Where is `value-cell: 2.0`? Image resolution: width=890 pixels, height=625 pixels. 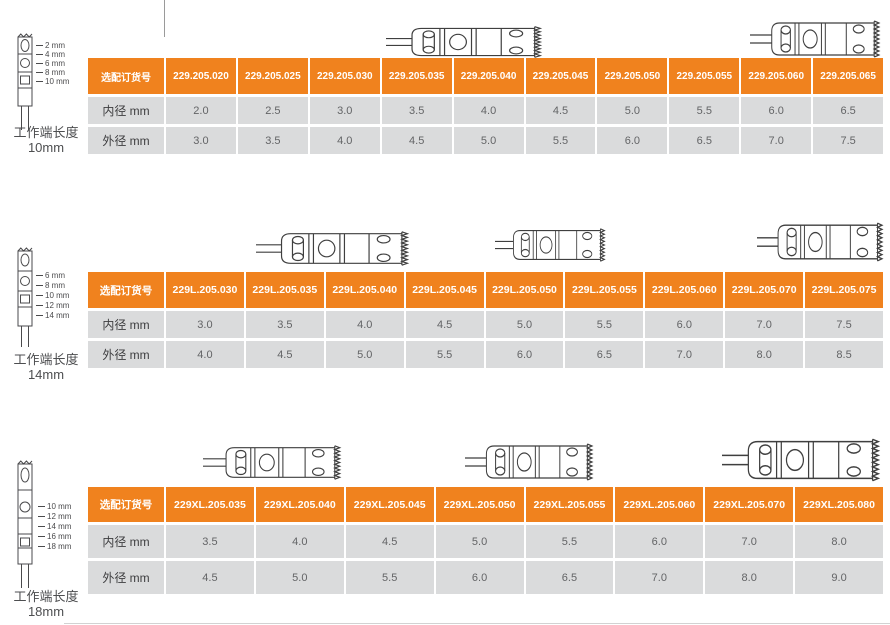 value-cell: 2.0 is located at coordinates (201, 110).